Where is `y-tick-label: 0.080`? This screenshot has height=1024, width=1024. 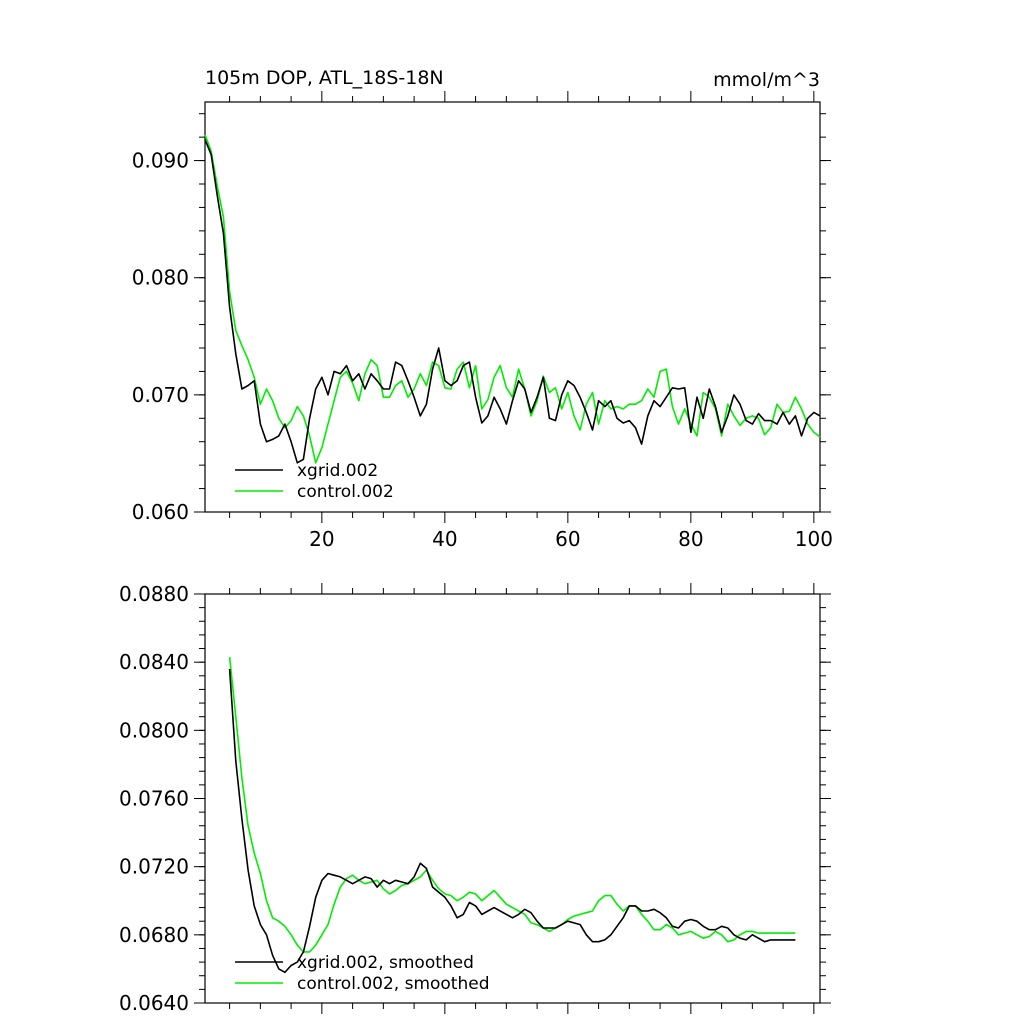 y-tick-label: 0.080 is located at coordinates (160, 278).